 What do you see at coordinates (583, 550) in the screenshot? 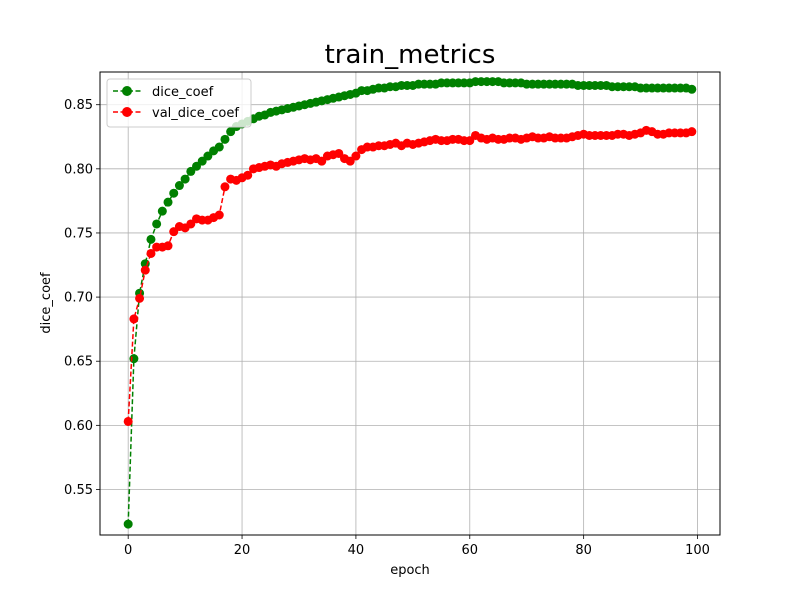
I see `x-tick-label: 80` at bounding box center [583, 550].